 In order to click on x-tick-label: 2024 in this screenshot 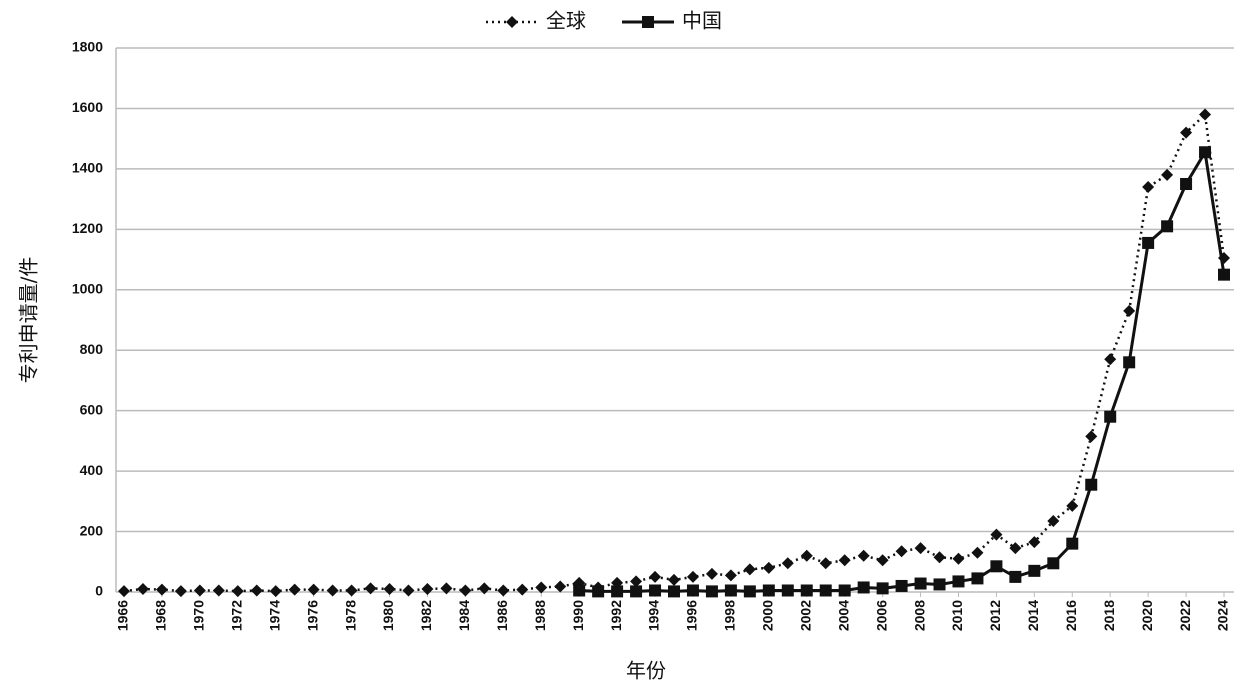, I will do `click(1223, 615)`.